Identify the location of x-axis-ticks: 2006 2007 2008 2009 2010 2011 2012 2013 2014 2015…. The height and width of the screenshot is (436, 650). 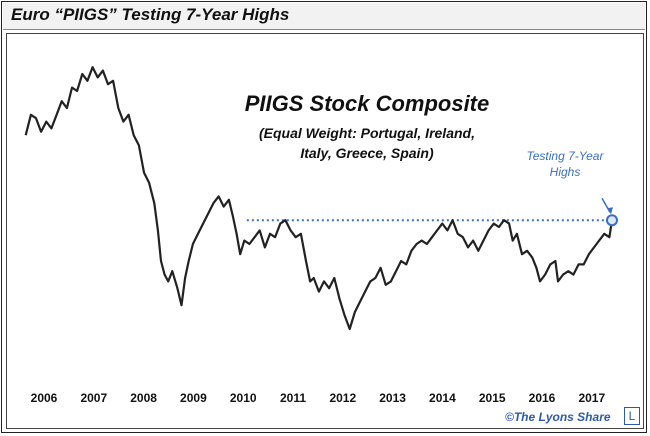
(318, 398).